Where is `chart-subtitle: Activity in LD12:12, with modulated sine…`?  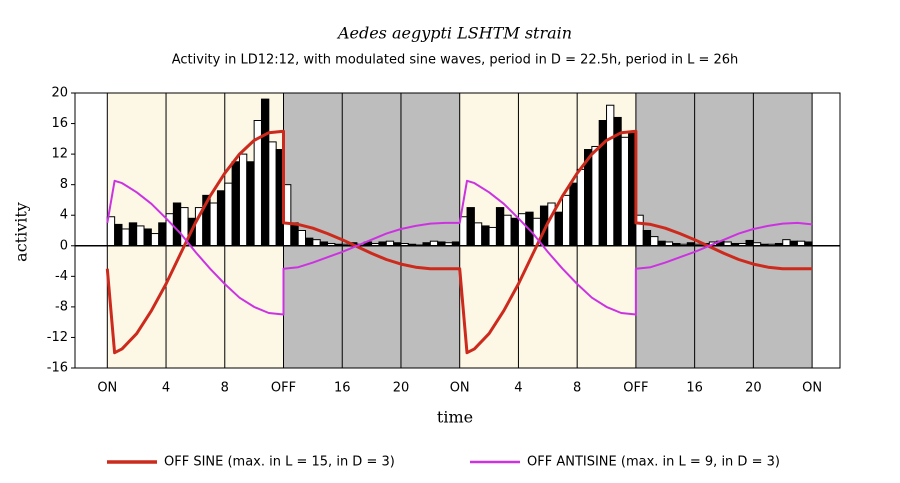 chart-subtitle: Activity in LD12:12, with modulated sine… is located at coordinates (455, 60).